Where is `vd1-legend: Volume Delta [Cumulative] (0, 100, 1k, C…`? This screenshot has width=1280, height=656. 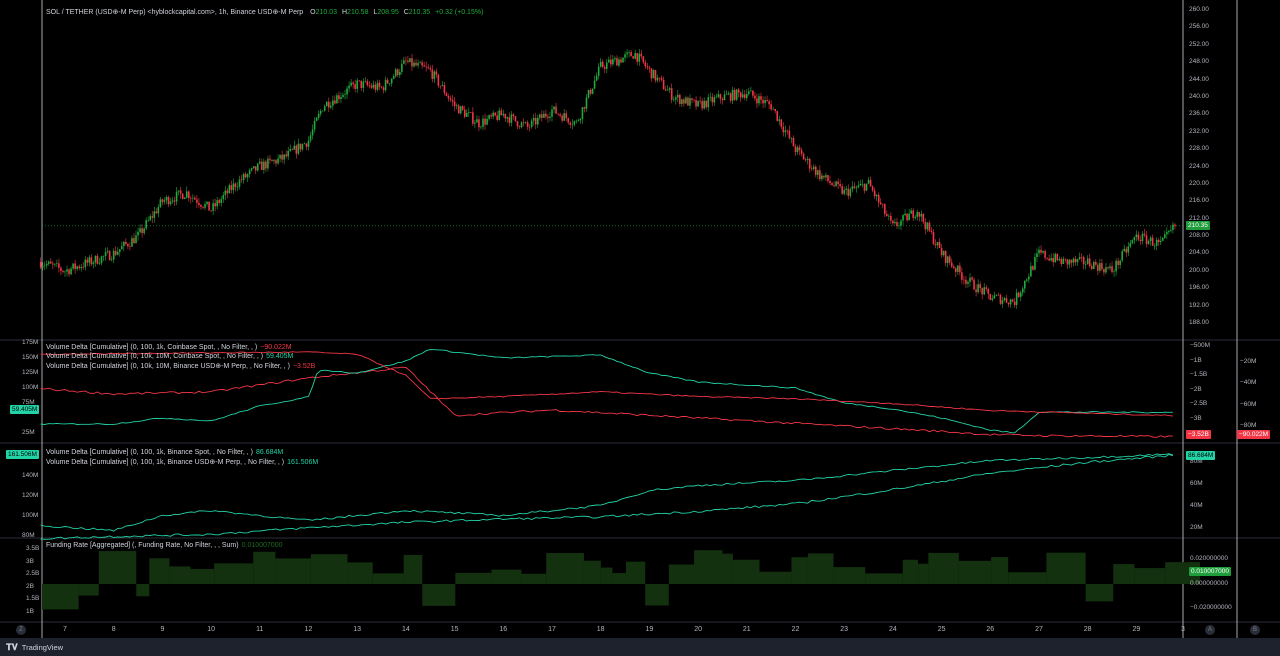
vd1-legend: Volume Delta [Cumulative] (0, 100, 1k, C… is located at coordinates (169, 347).